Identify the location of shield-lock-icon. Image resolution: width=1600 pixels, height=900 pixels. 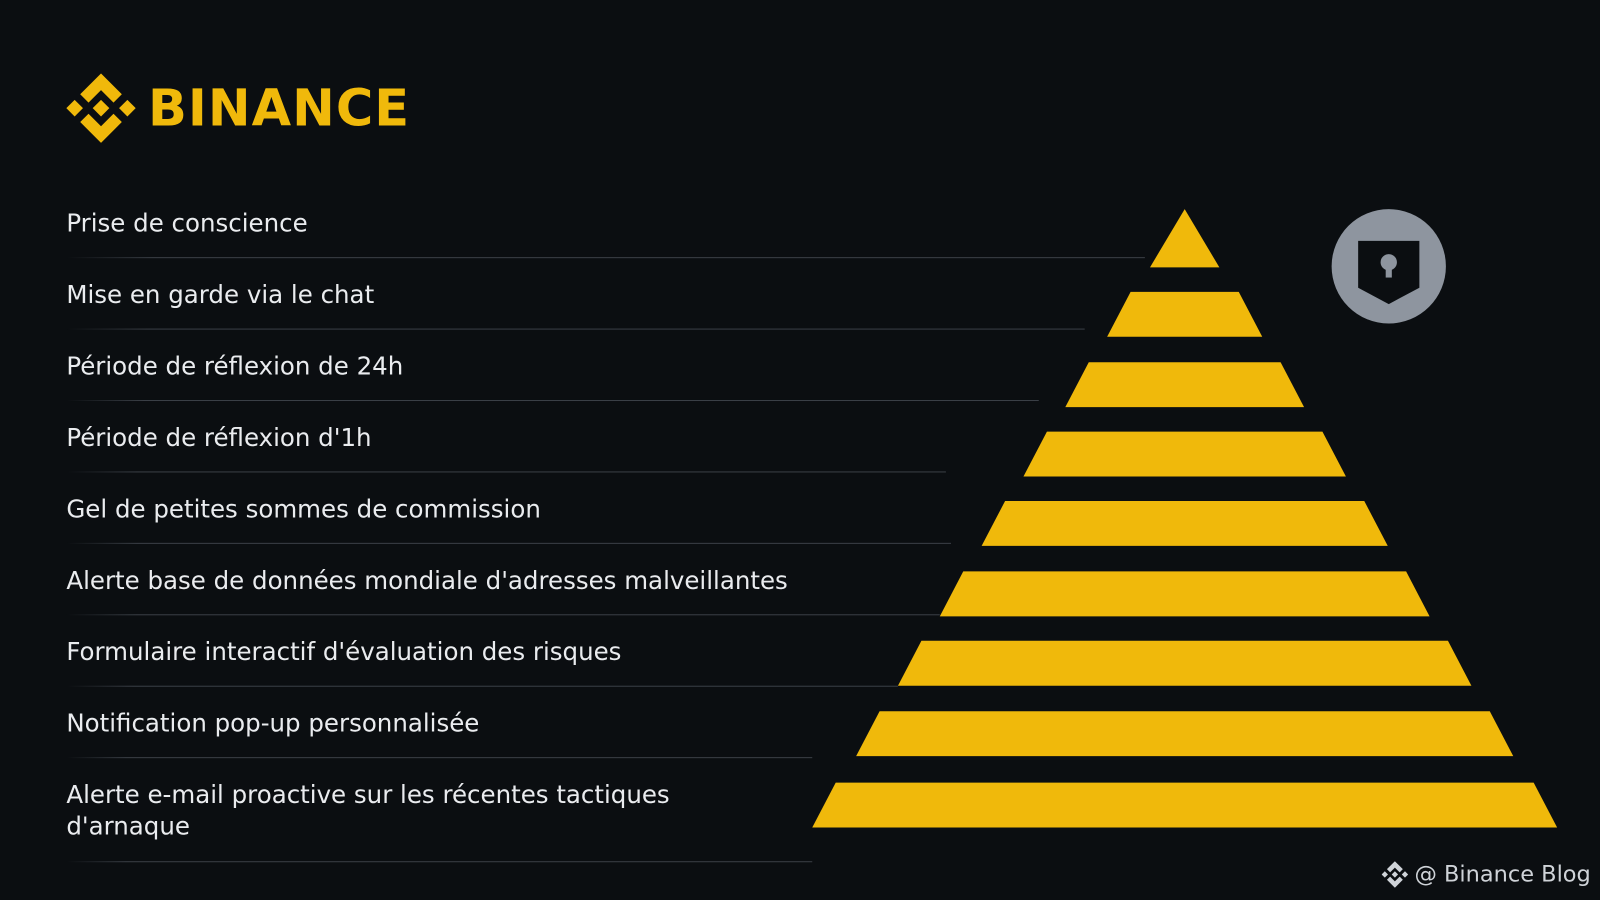
(1388, 266).